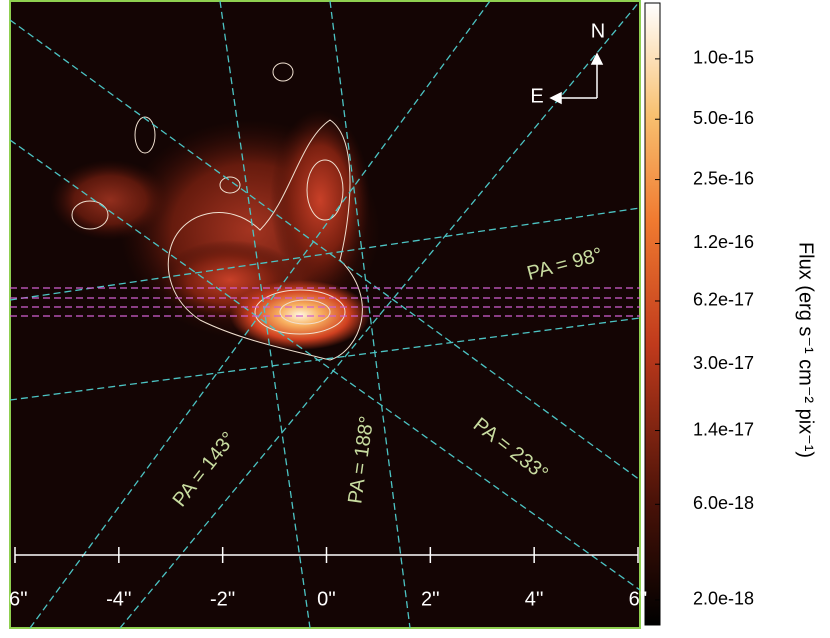 This screenshot has height=638, width=830. Describe the element at coordinates (536, 96) in the screenshot. I see `compass-east: E` at that location.